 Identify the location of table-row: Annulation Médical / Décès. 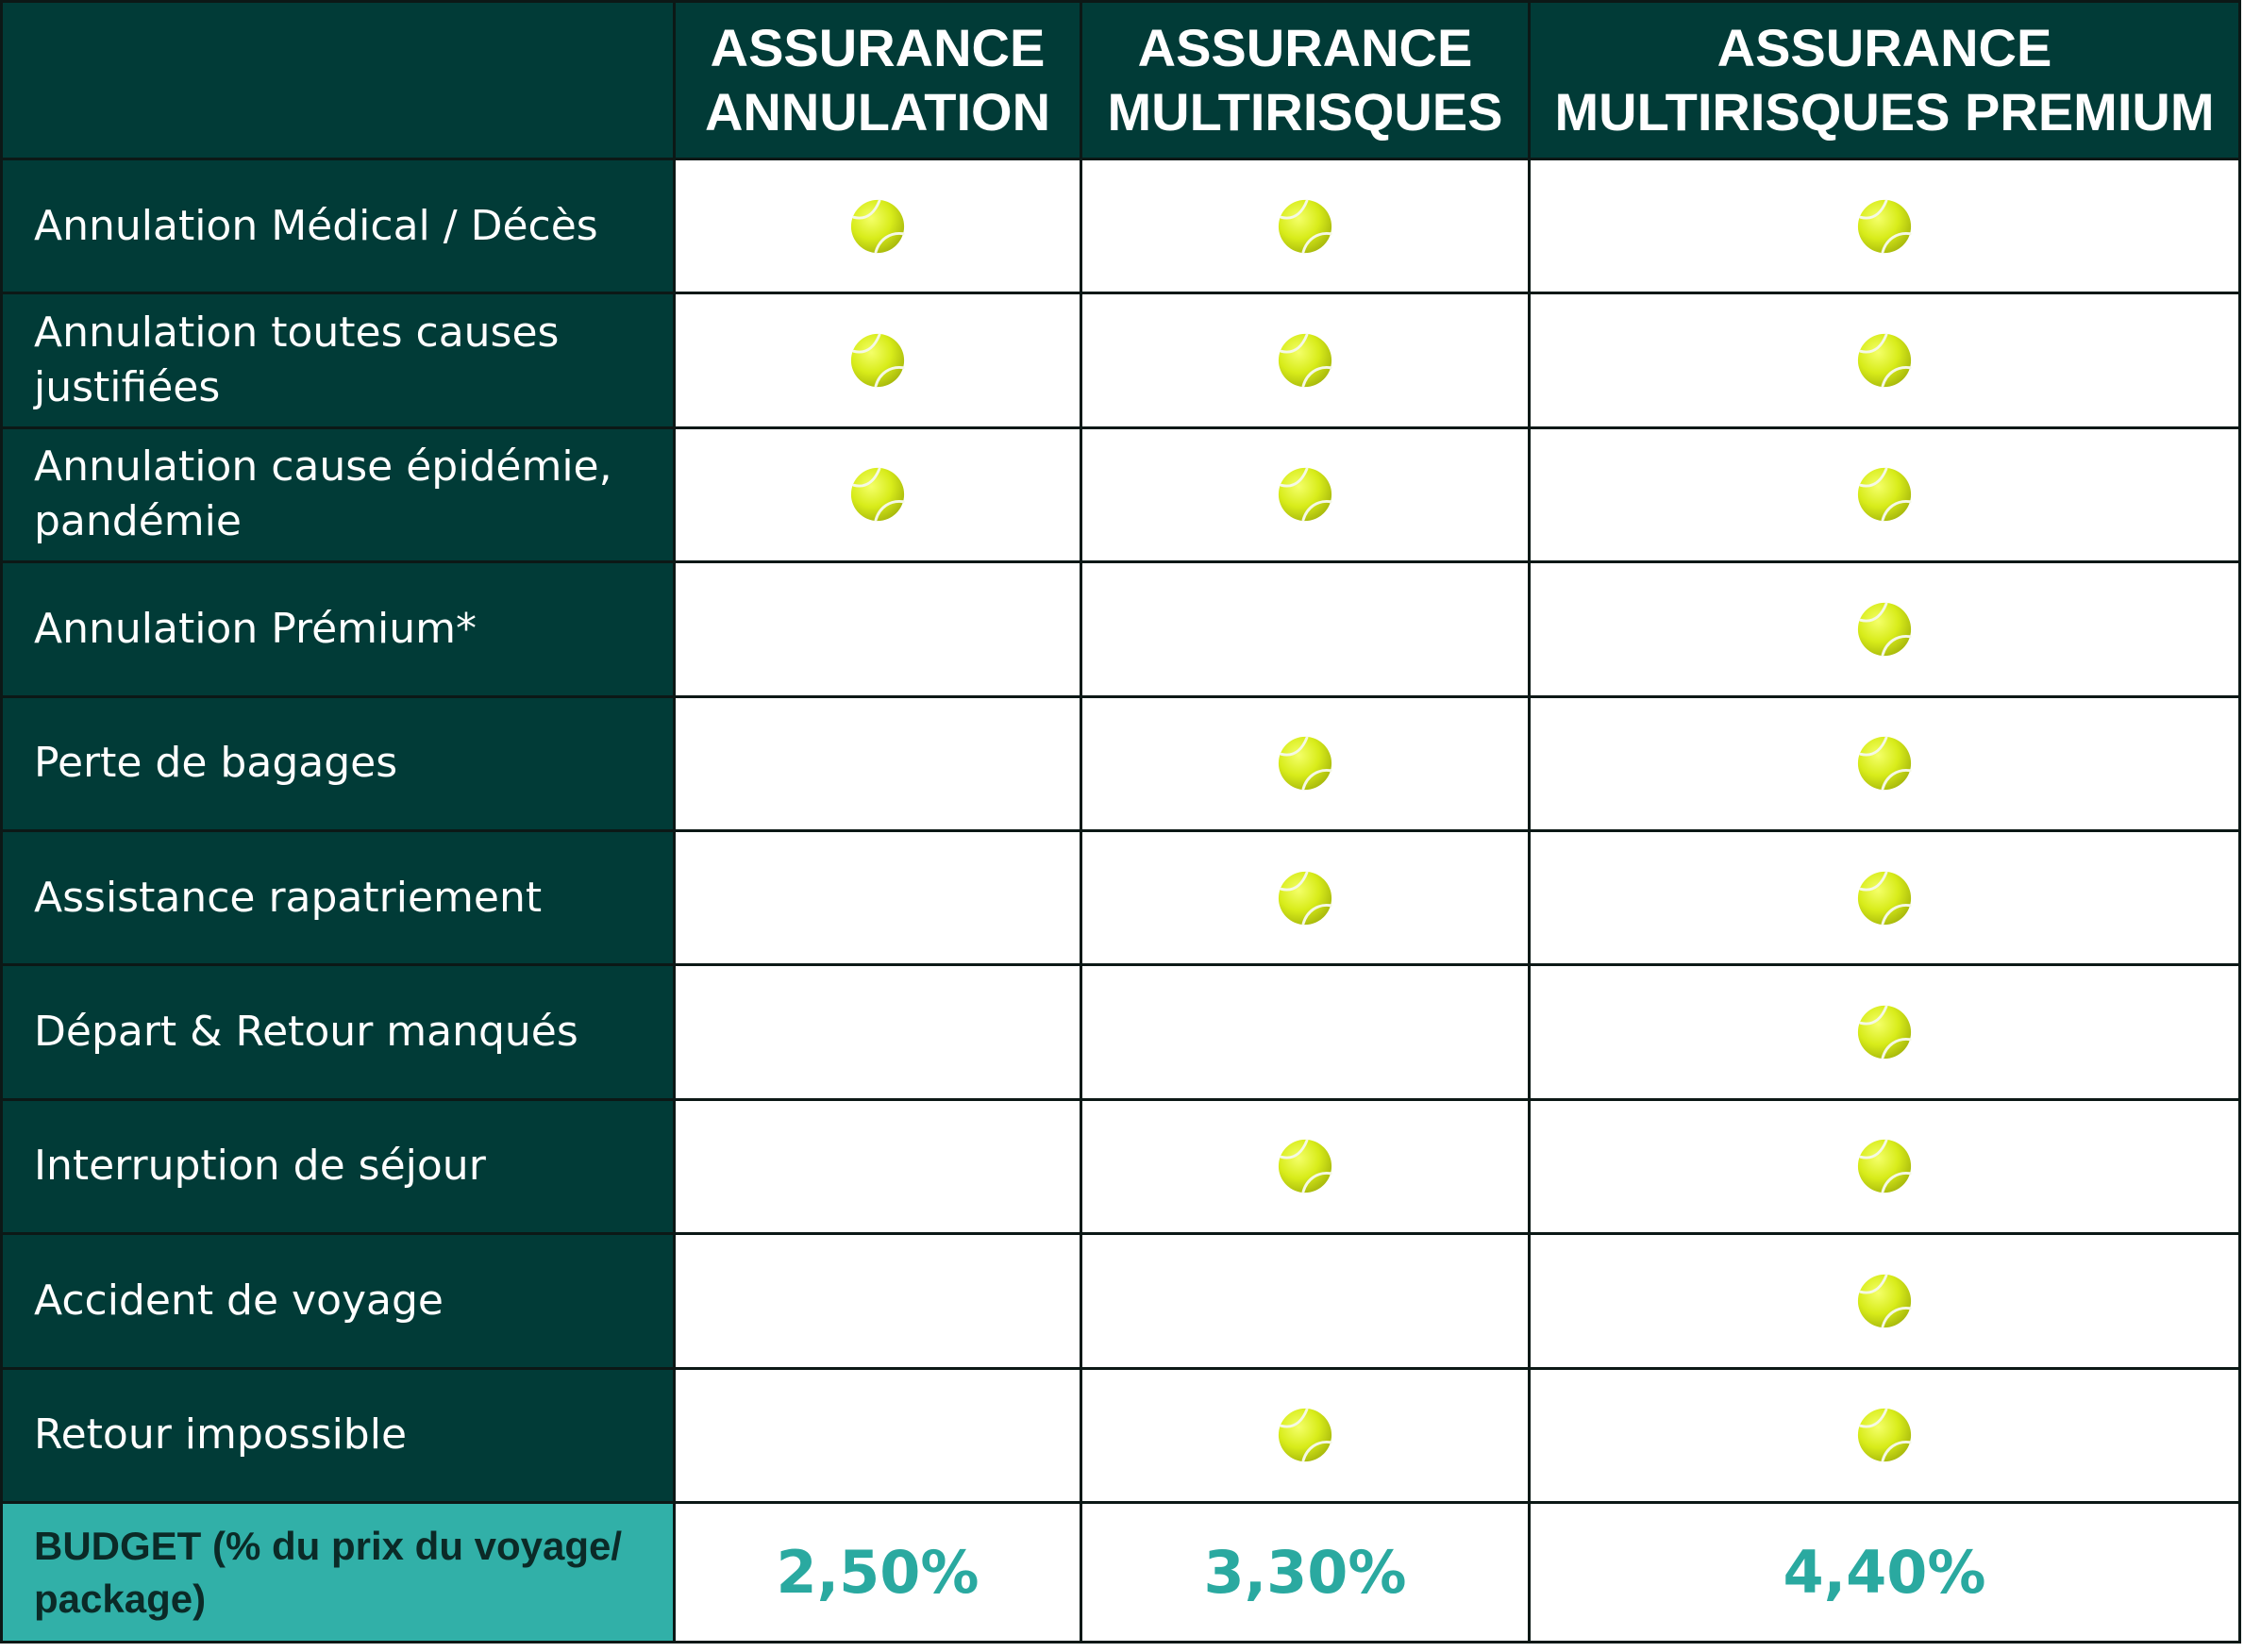
(1120, 226).